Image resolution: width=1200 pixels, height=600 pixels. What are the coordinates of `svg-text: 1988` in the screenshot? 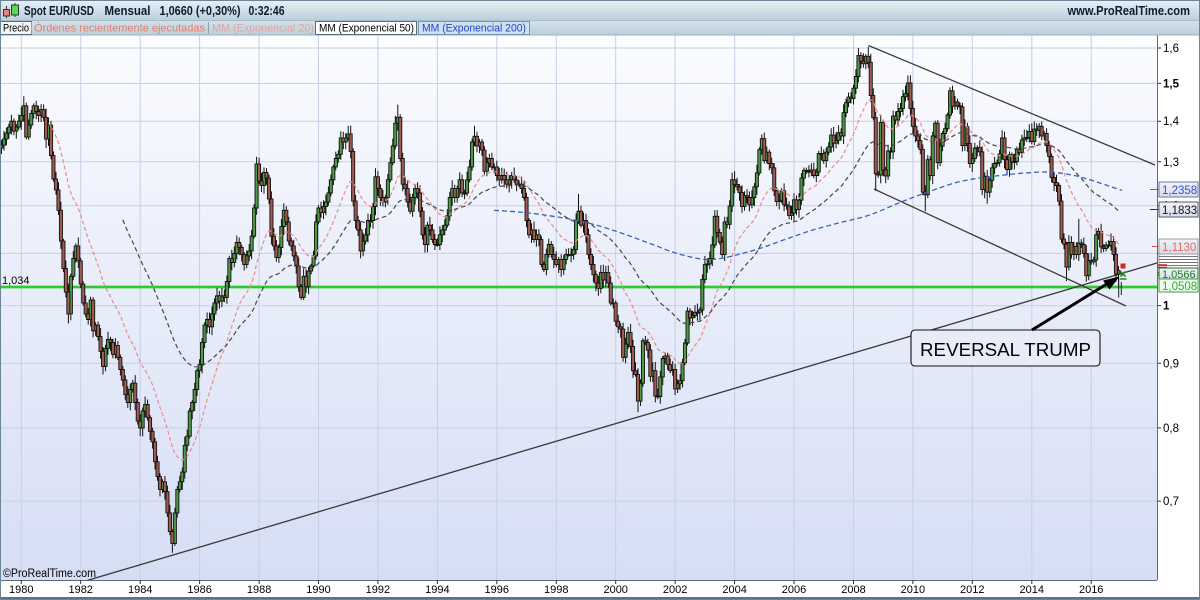 It's located at (259, 590).